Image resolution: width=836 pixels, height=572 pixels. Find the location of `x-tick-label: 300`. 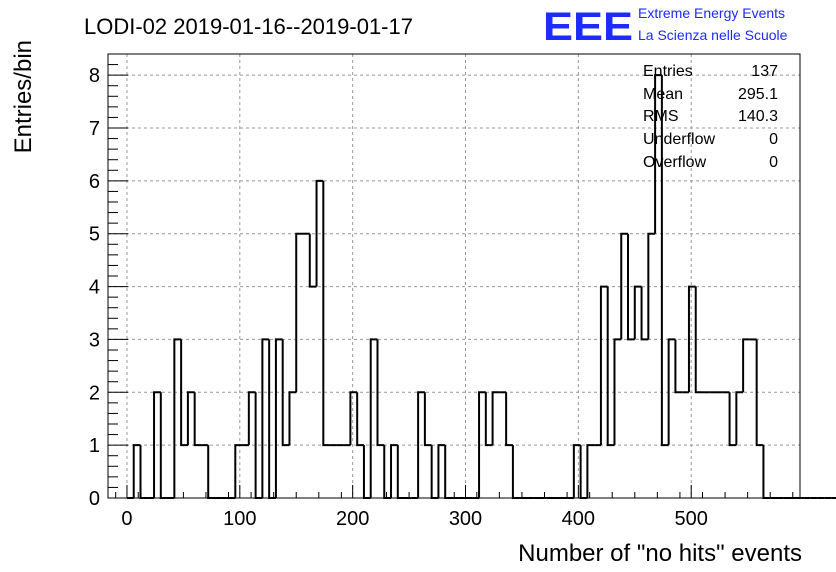

x-tick-label: 300 is located at coordinates (465, 519).